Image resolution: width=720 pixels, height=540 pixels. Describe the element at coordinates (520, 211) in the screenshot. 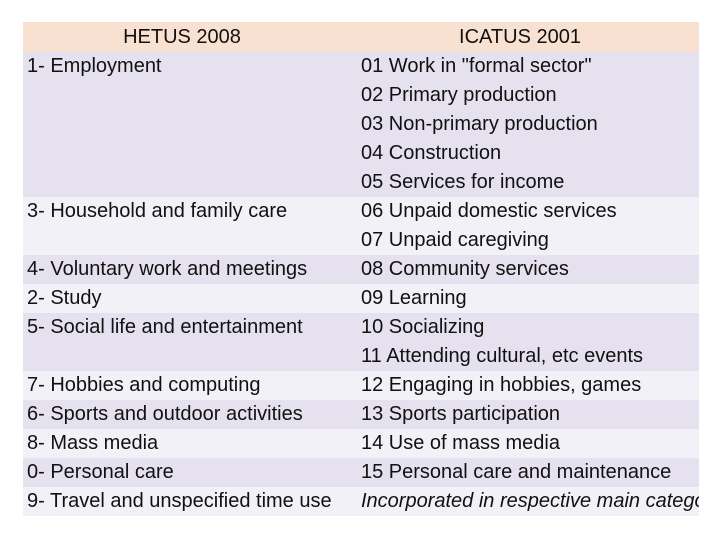

I see `icatus-category: 06 Unpaid domestic services` at that location.